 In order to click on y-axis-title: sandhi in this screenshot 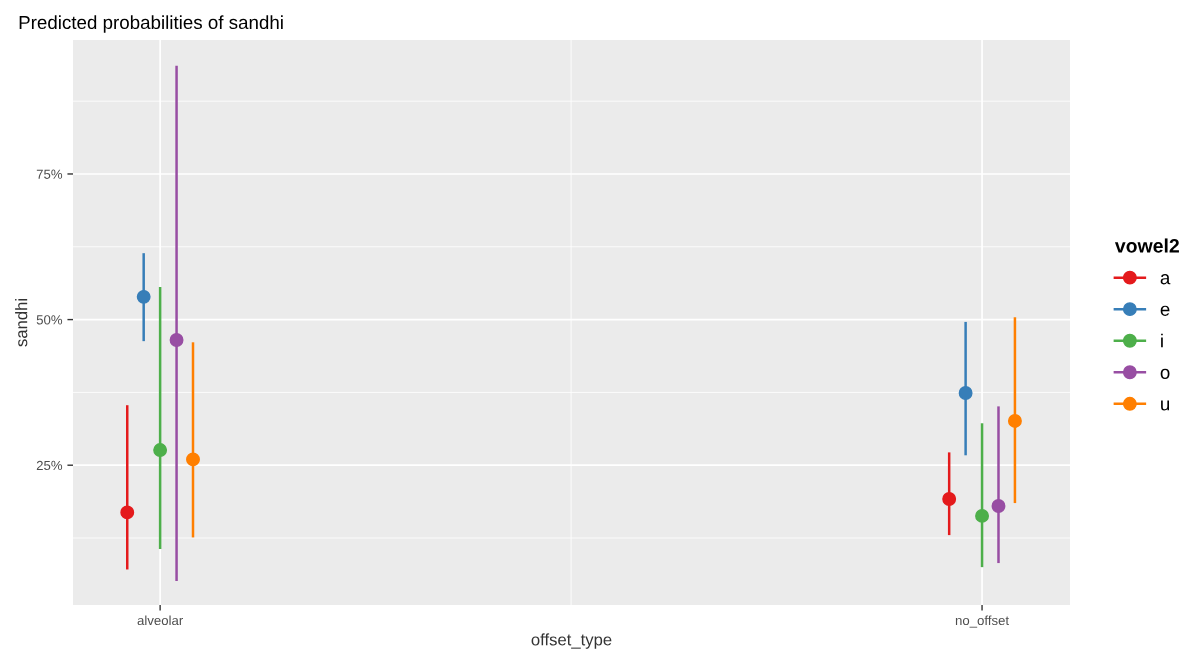, I will do `click(21, 323)`.